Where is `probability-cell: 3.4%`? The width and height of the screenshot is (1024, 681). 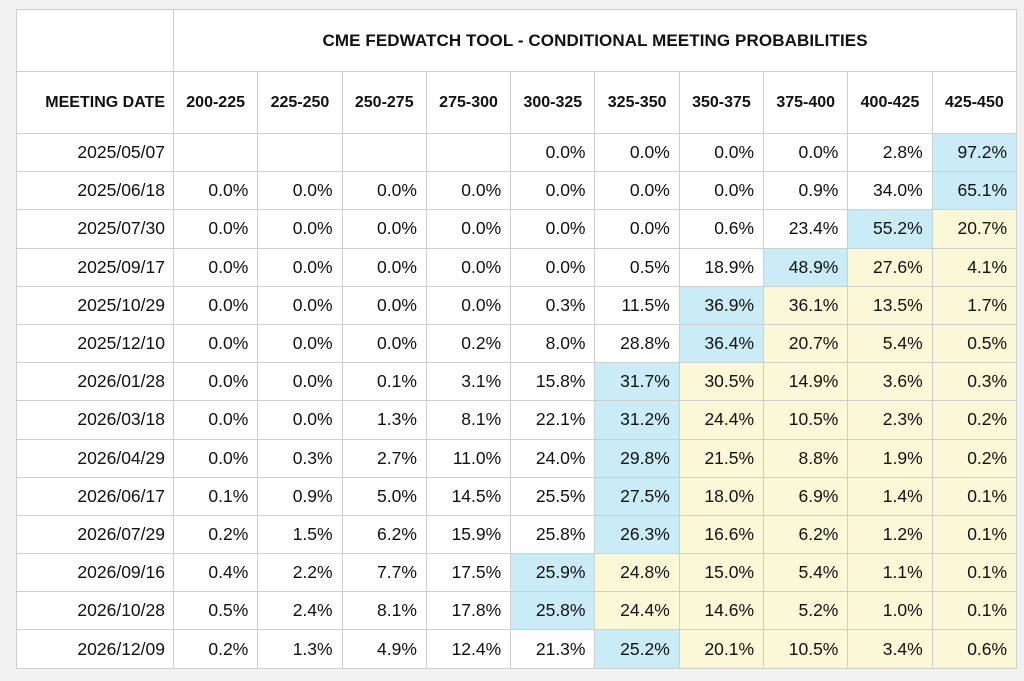 probability-cell: 3.4% is located at coordinates (890, 649).